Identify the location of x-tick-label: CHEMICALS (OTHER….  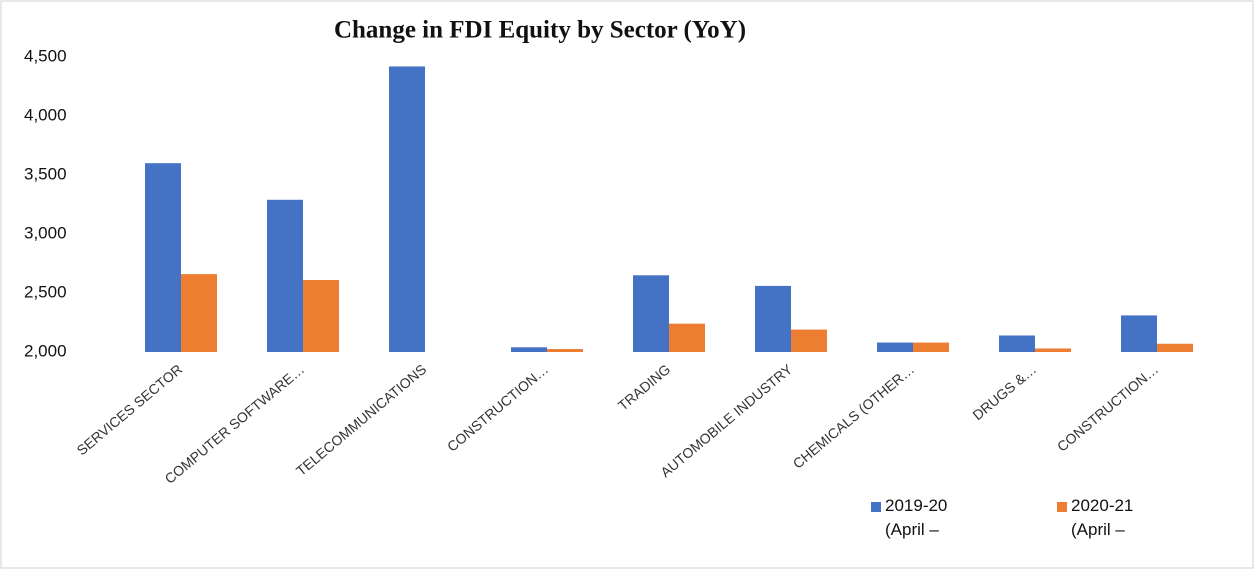
(854, 416).